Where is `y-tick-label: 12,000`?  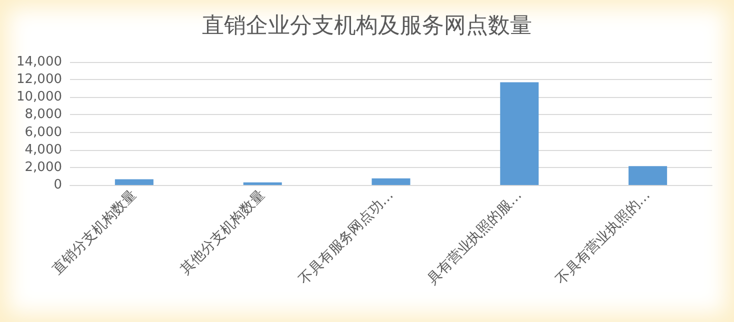
y-tick-label: 12,000 is located at coordinates (39, 80).